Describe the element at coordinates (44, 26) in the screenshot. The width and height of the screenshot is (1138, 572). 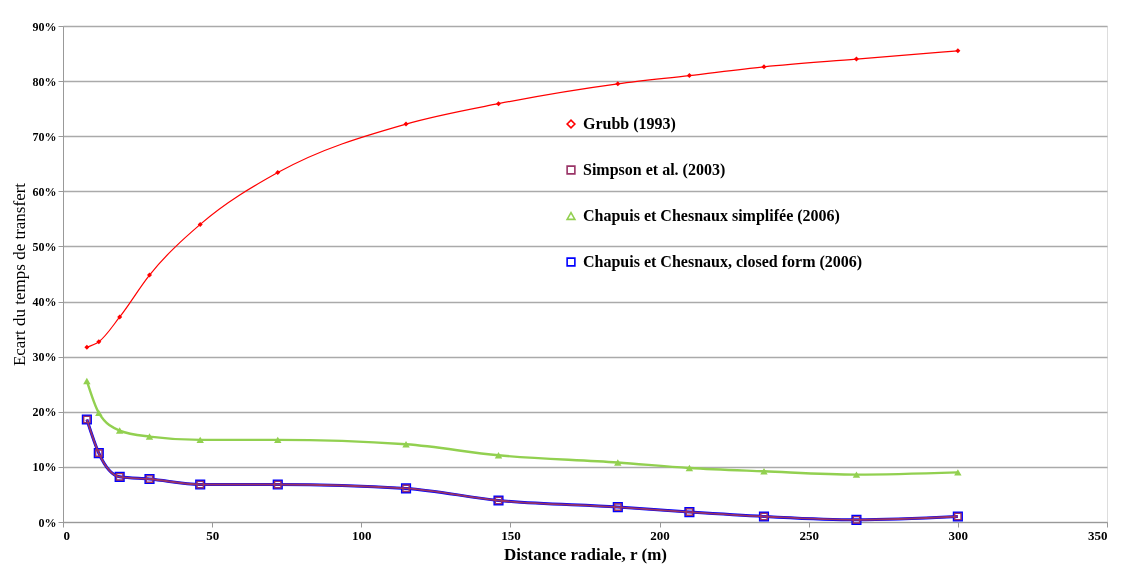
I see `y-tick-label: 90%` at that location.